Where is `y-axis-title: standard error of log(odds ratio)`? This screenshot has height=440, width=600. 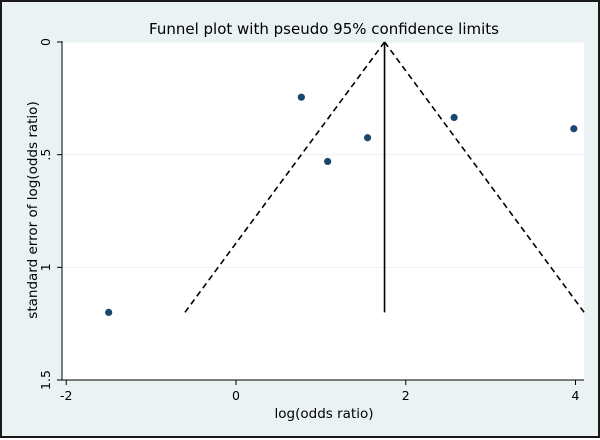
y-axis-title: standard error of log(odds ratio) is located at coordinates (33, 209).